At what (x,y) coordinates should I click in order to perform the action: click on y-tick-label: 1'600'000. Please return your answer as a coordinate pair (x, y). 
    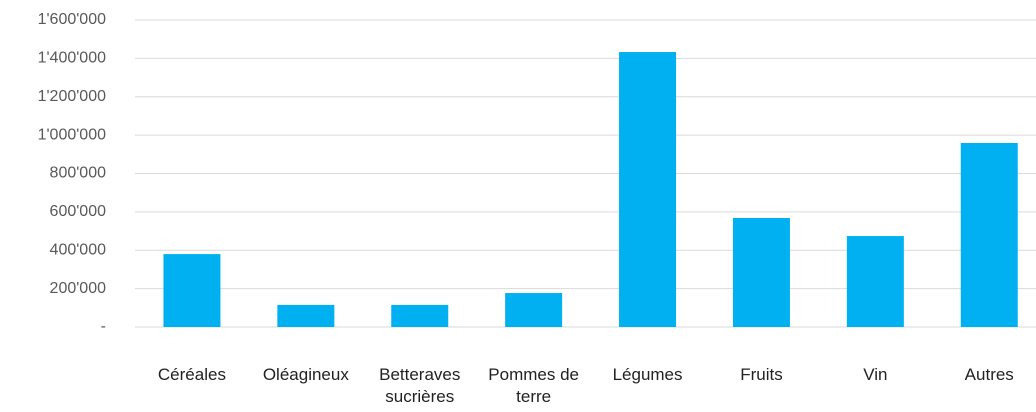
    Looking at the image, I should click on (72, 19).